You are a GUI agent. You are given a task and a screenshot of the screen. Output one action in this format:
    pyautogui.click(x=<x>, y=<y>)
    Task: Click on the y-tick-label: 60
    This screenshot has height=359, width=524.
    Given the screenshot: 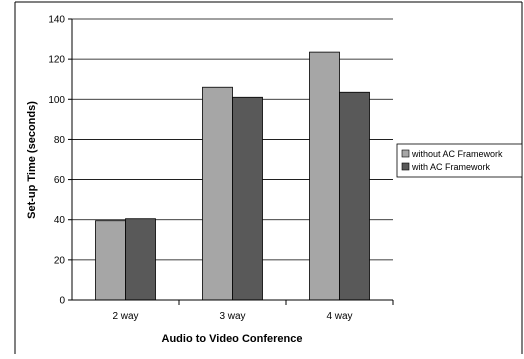 What is the action you would take?
    pyautogui.click(x=60, y=180)
    